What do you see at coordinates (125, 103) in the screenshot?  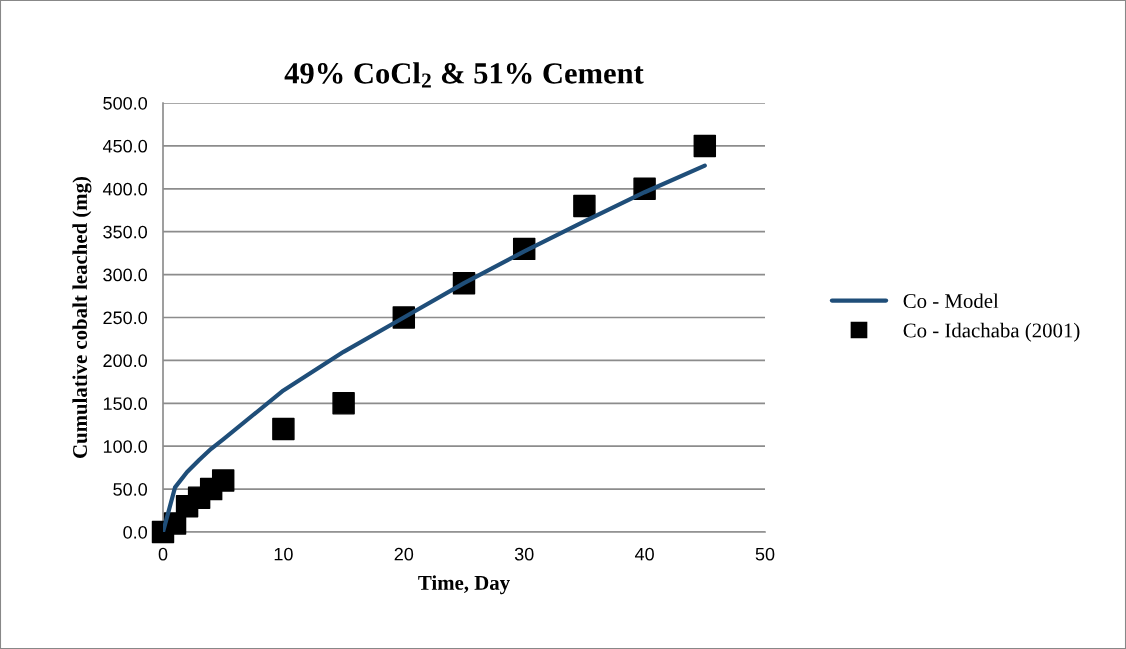 I see `y-tick-label: 500.0` at bounding box center [125, 103].